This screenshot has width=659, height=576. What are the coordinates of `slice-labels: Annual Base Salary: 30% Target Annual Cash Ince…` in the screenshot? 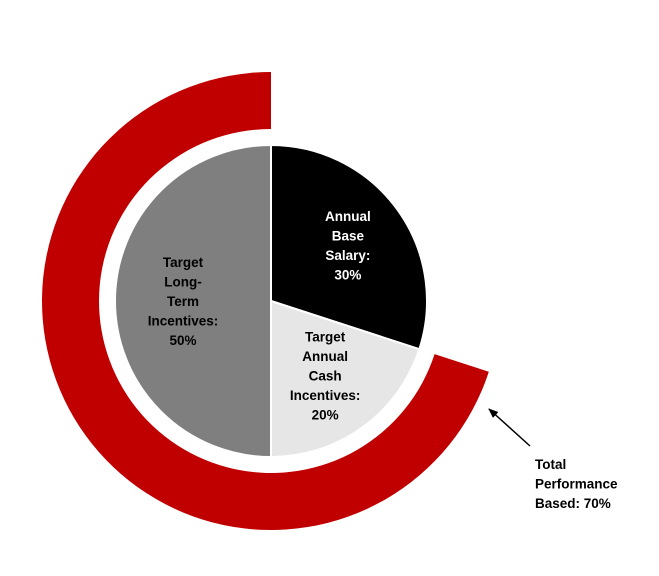 It's located at (259, 316).